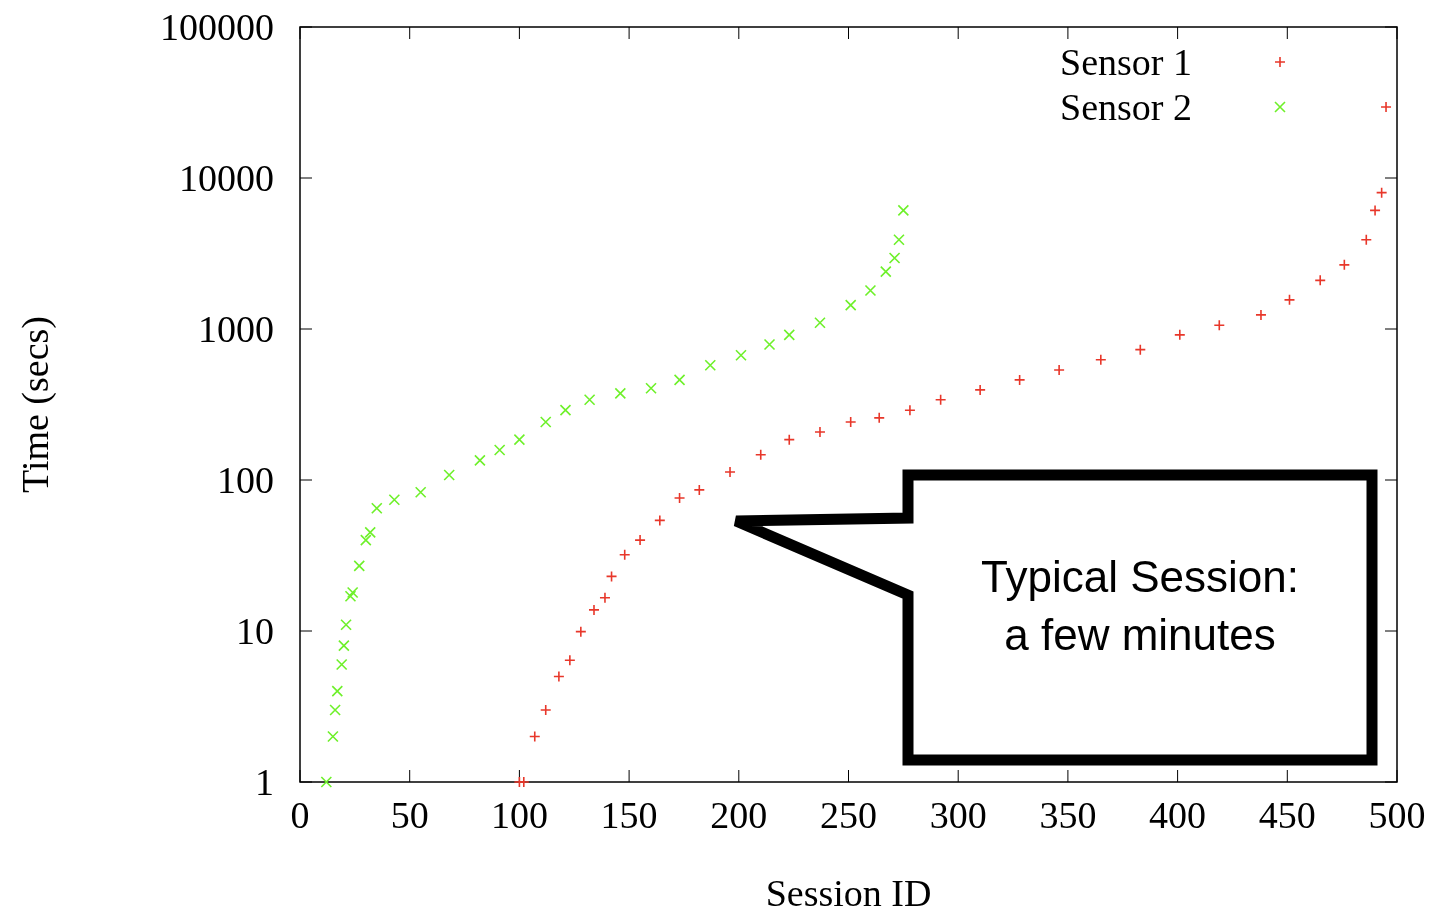  What do you see at coordinates (1068, 815) in the screenshot?
I see `x-tick-label: 350` at bounding box center [1068, 815].